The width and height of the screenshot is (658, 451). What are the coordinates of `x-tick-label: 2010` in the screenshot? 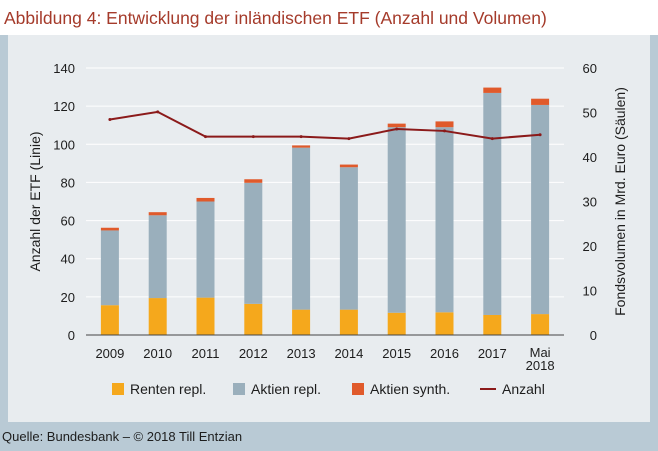 It's located at (157, 353).